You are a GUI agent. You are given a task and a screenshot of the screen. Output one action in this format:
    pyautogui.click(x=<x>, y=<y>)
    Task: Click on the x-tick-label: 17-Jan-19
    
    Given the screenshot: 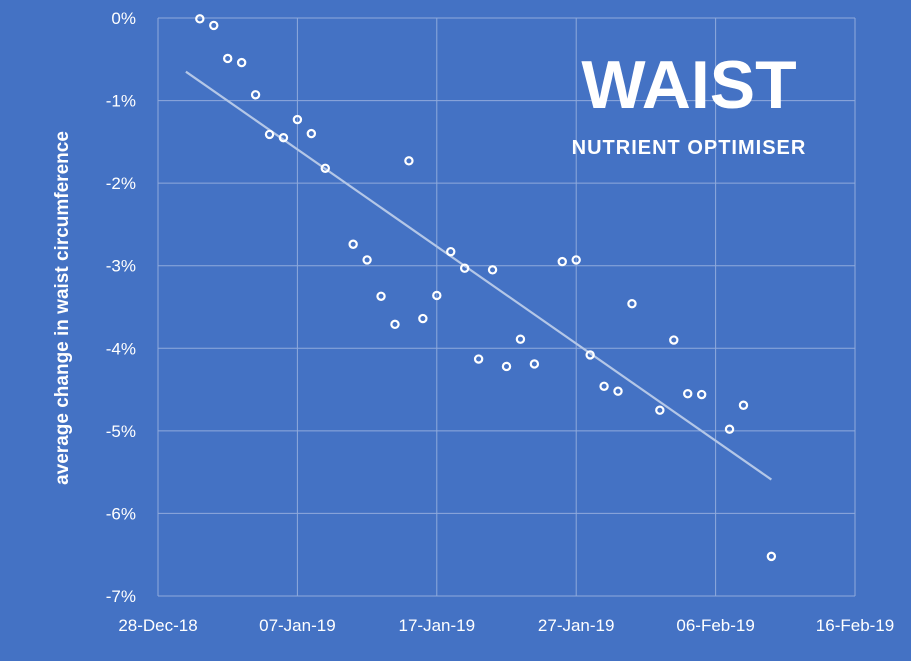 What is the action you would take?
    pyautogui.click(x=437, y=625)
    